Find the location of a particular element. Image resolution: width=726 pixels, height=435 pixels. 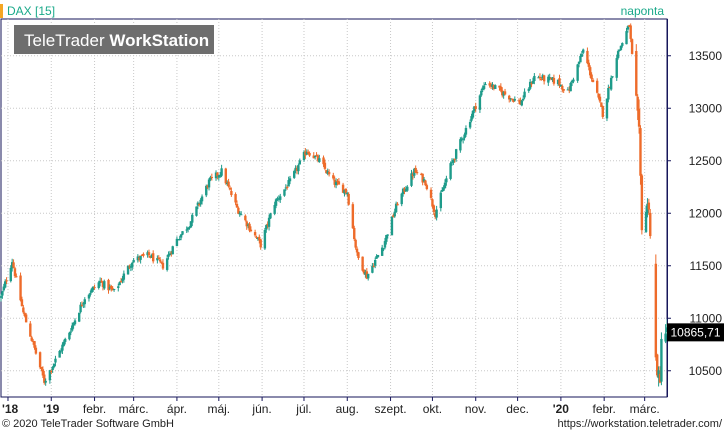

y-tick-label: 11500 is located at coordinates (706, 266).